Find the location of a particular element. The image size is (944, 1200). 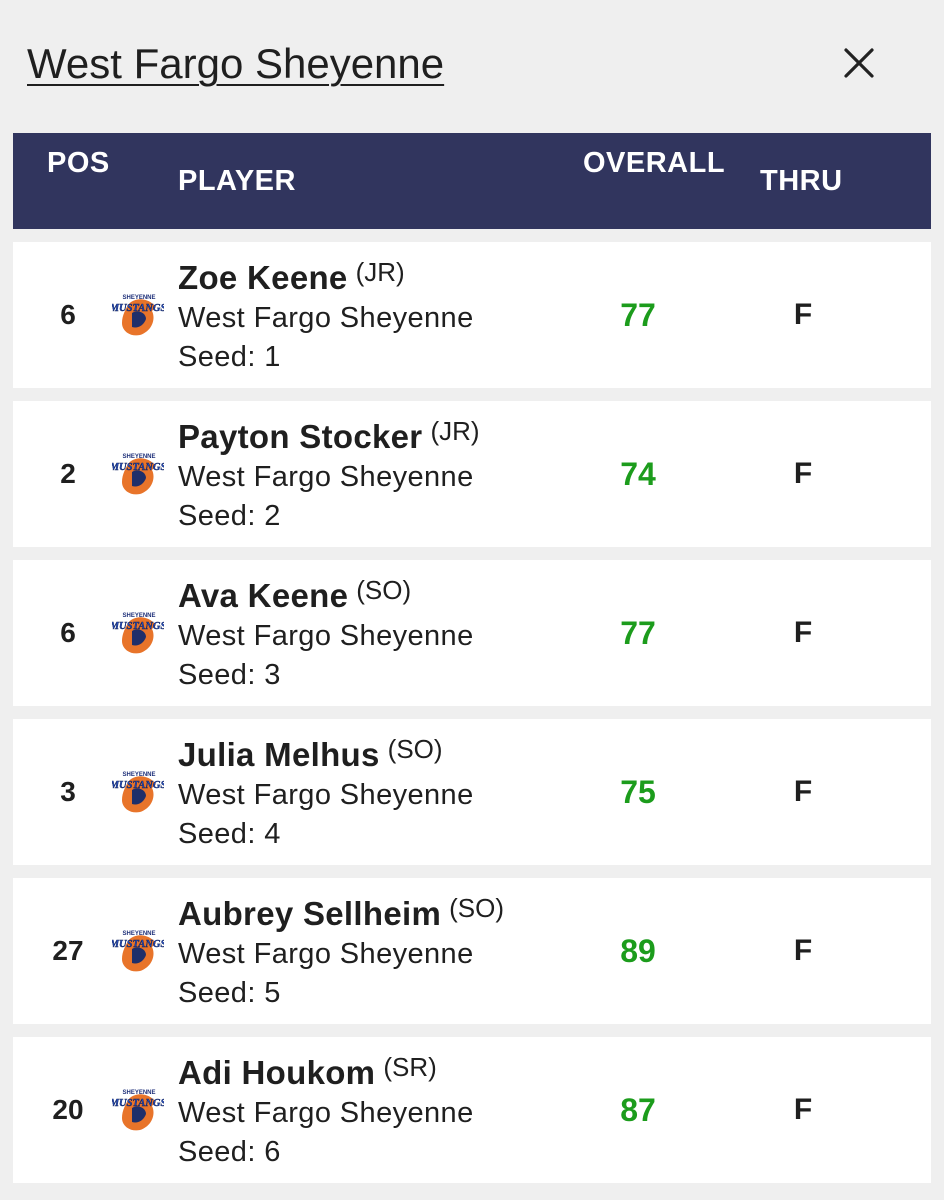

position-cell: 20 is located at coordinates (68, 1109).